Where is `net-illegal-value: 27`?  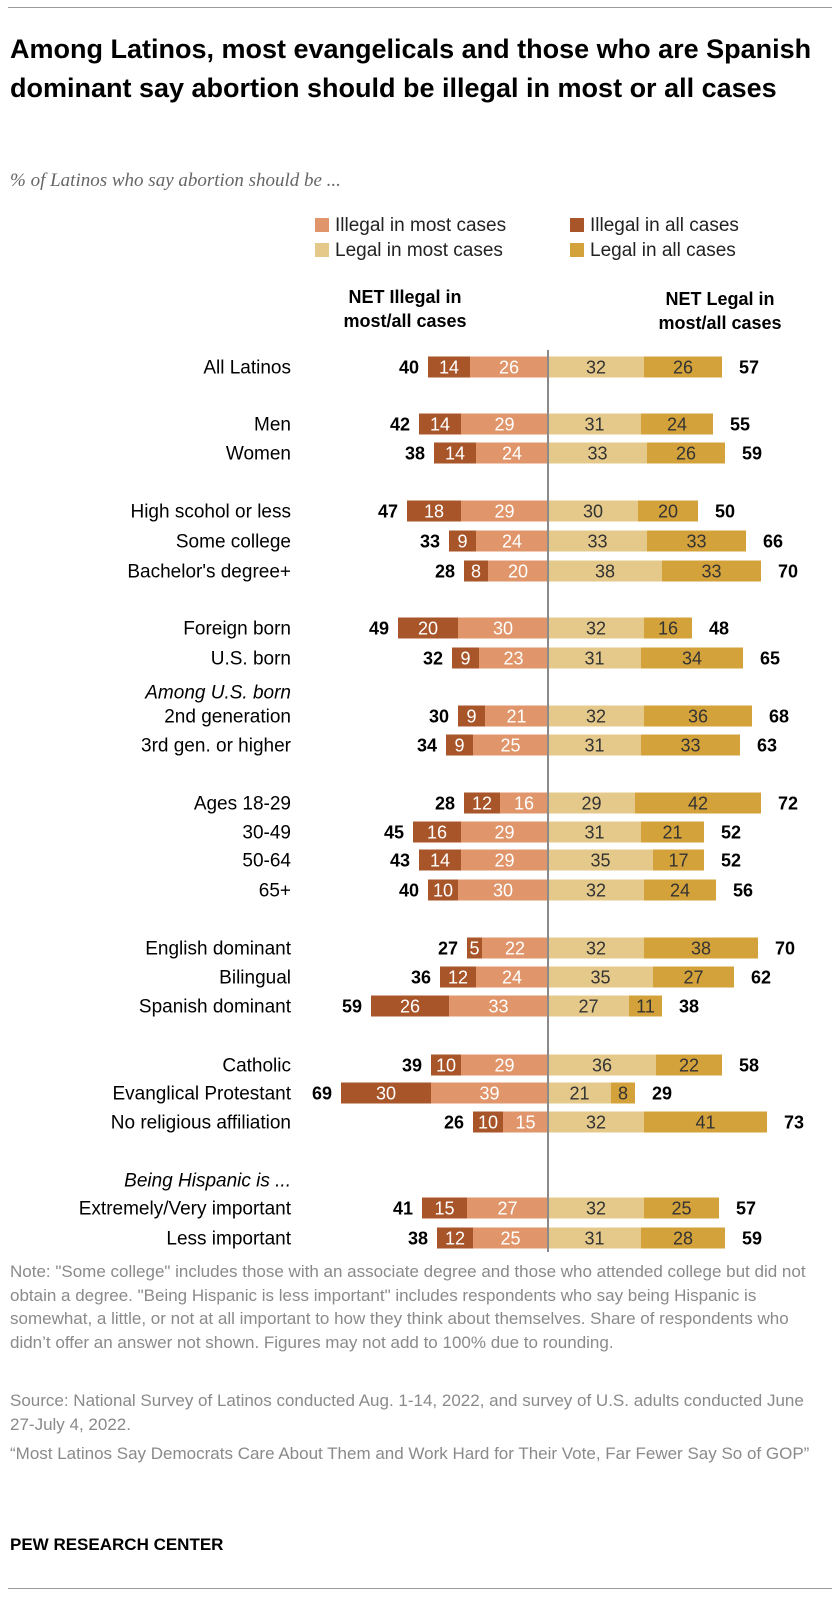 net-illegal-value: 27 is located at coordinates (448, 949).